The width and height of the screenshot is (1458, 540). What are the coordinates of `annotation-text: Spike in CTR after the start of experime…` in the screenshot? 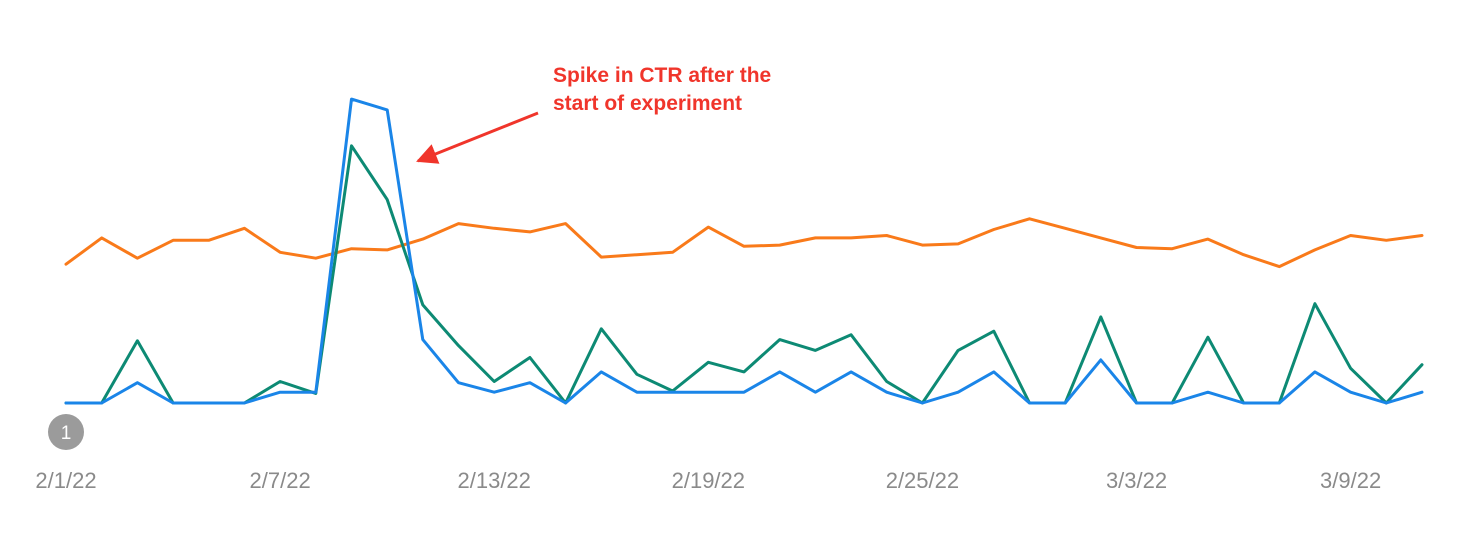 It's located at (662, 89).